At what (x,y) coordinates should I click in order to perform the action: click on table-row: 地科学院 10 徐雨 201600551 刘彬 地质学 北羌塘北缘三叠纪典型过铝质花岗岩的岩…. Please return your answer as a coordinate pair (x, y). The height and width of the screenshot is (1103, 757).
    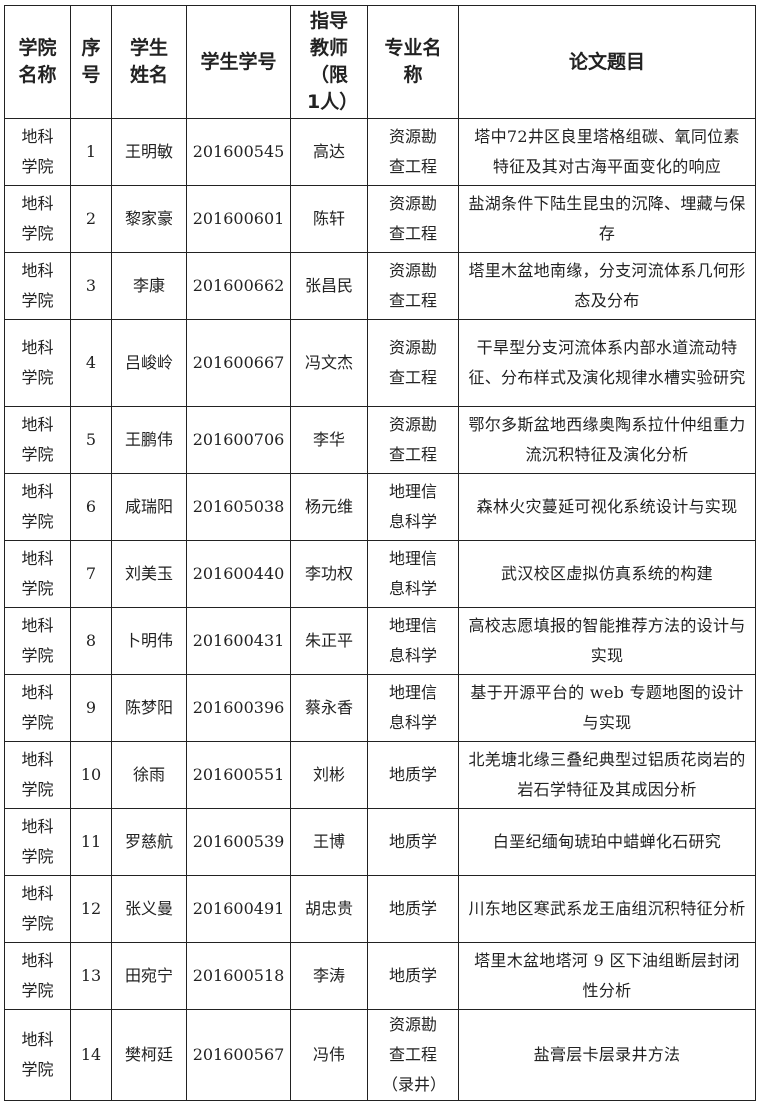
    Looking at the image, I should click on (380, 775).